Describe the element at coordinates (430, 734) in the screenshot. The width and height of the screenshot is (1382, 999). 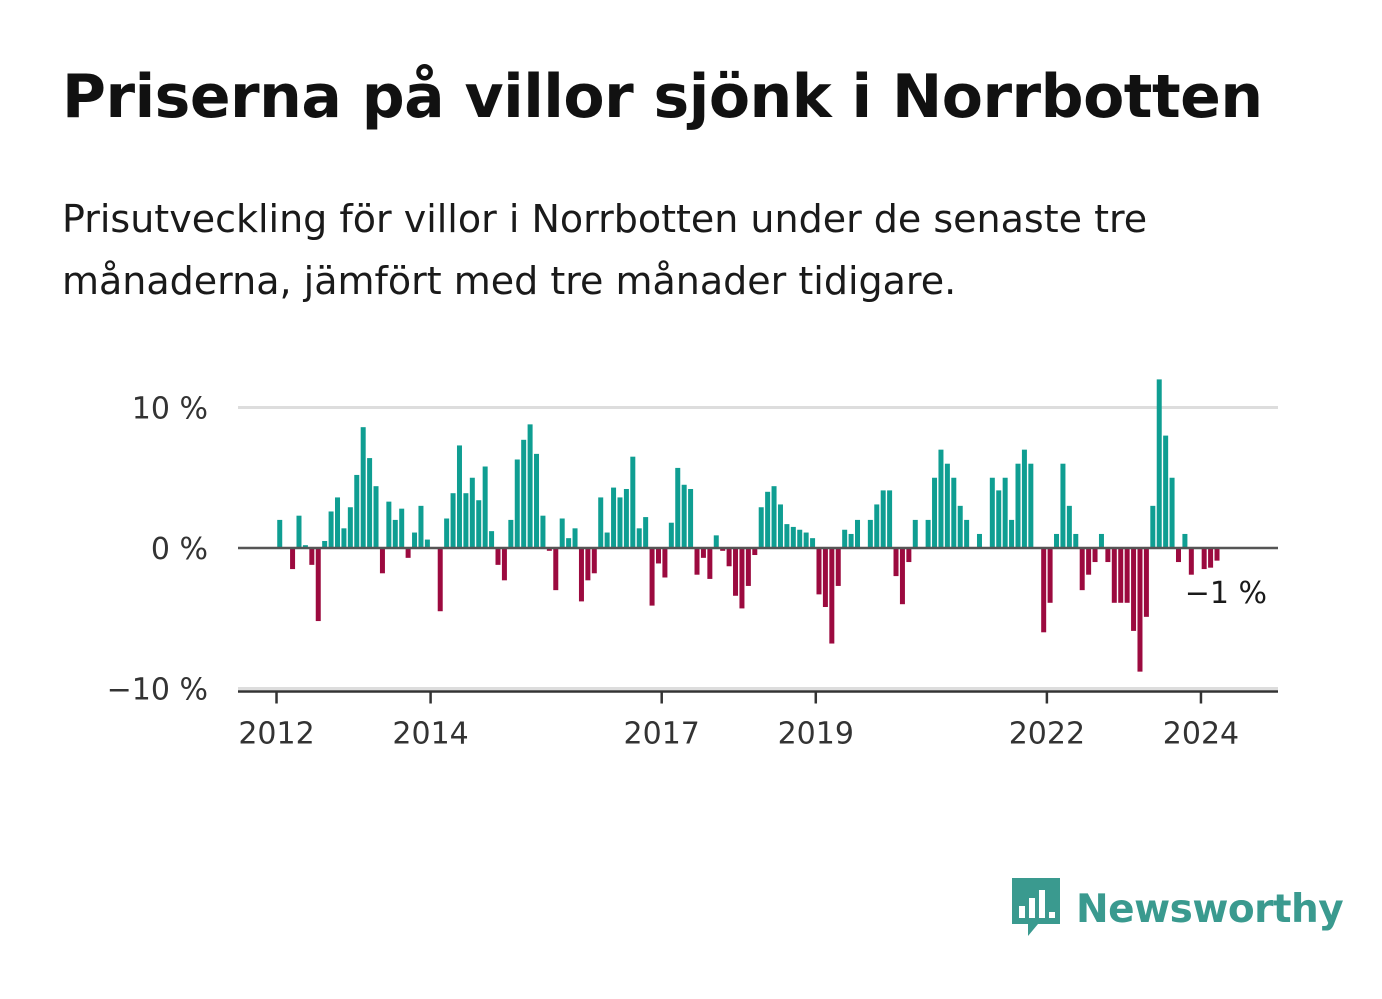
I see `x-tick-label: 2014` at that location.